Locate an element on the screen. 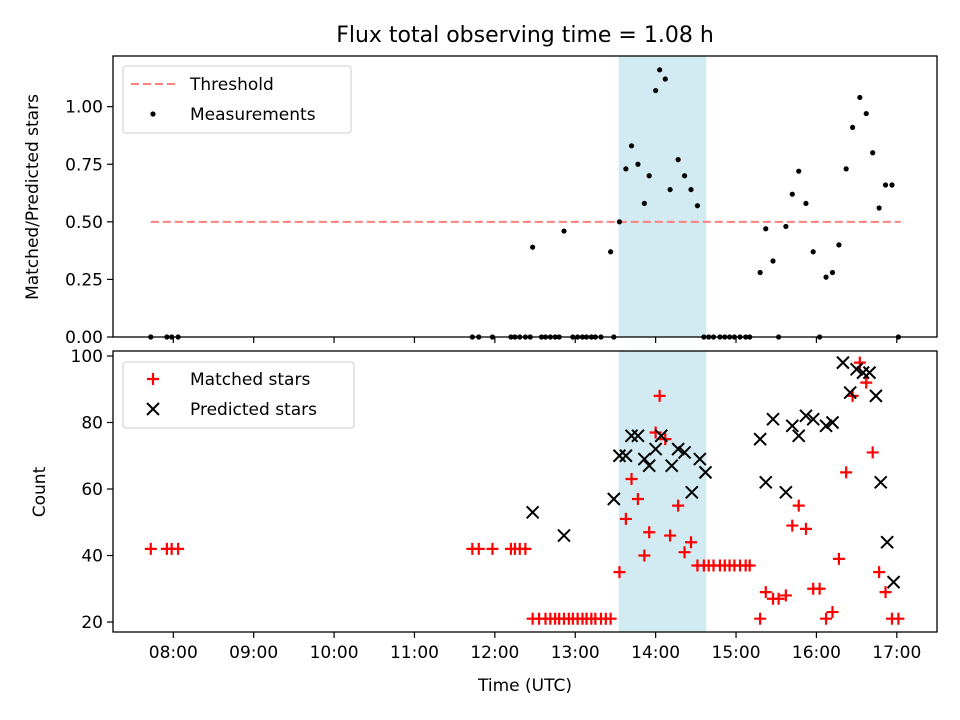 Image resolution: width=960 pixels, height=720 pixels. predicted-legend-swatch is located at coordinates (153, 409).